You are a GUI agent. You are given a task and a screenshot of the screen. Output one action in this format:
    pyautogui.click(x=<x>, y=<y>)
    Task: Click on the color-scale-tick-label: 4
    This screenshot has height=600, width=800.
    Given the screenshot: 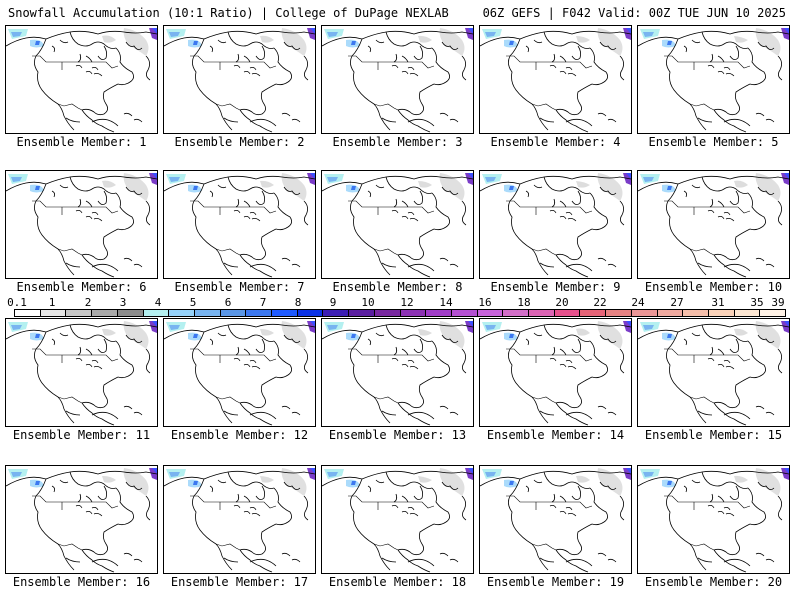 What is the action you would take?
    pyautogui.click(x=158, y=302)
    